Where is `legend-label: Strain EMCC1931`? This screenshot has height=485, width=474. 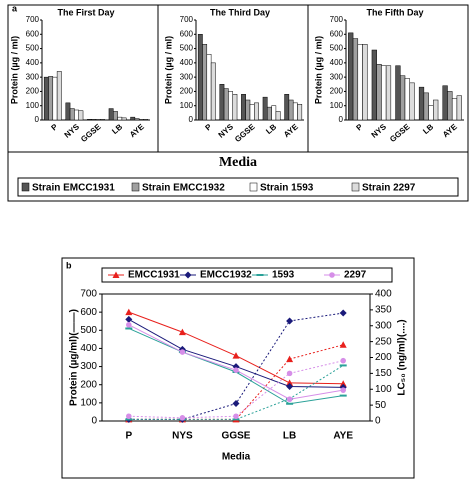 legend-label: Strain EMCC1931 is located at coordinates (73, 188).